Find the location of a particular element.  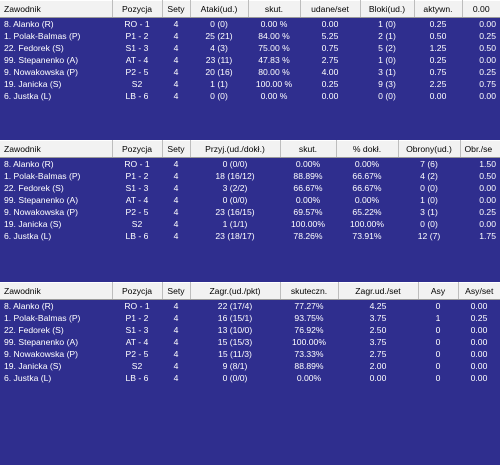

column-header-aces: Asy is located at coordinates (438, 291).